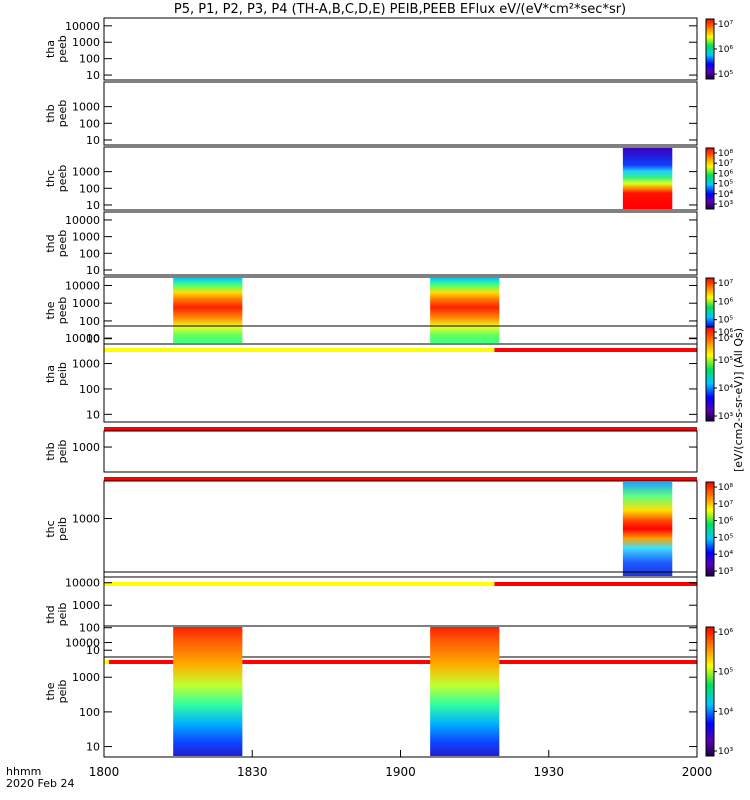 This screenshot has height=800, width=750. Describe the element at coordinates (56, 311) in the screenshot. I see `panel-label: thepeeb` at that location.